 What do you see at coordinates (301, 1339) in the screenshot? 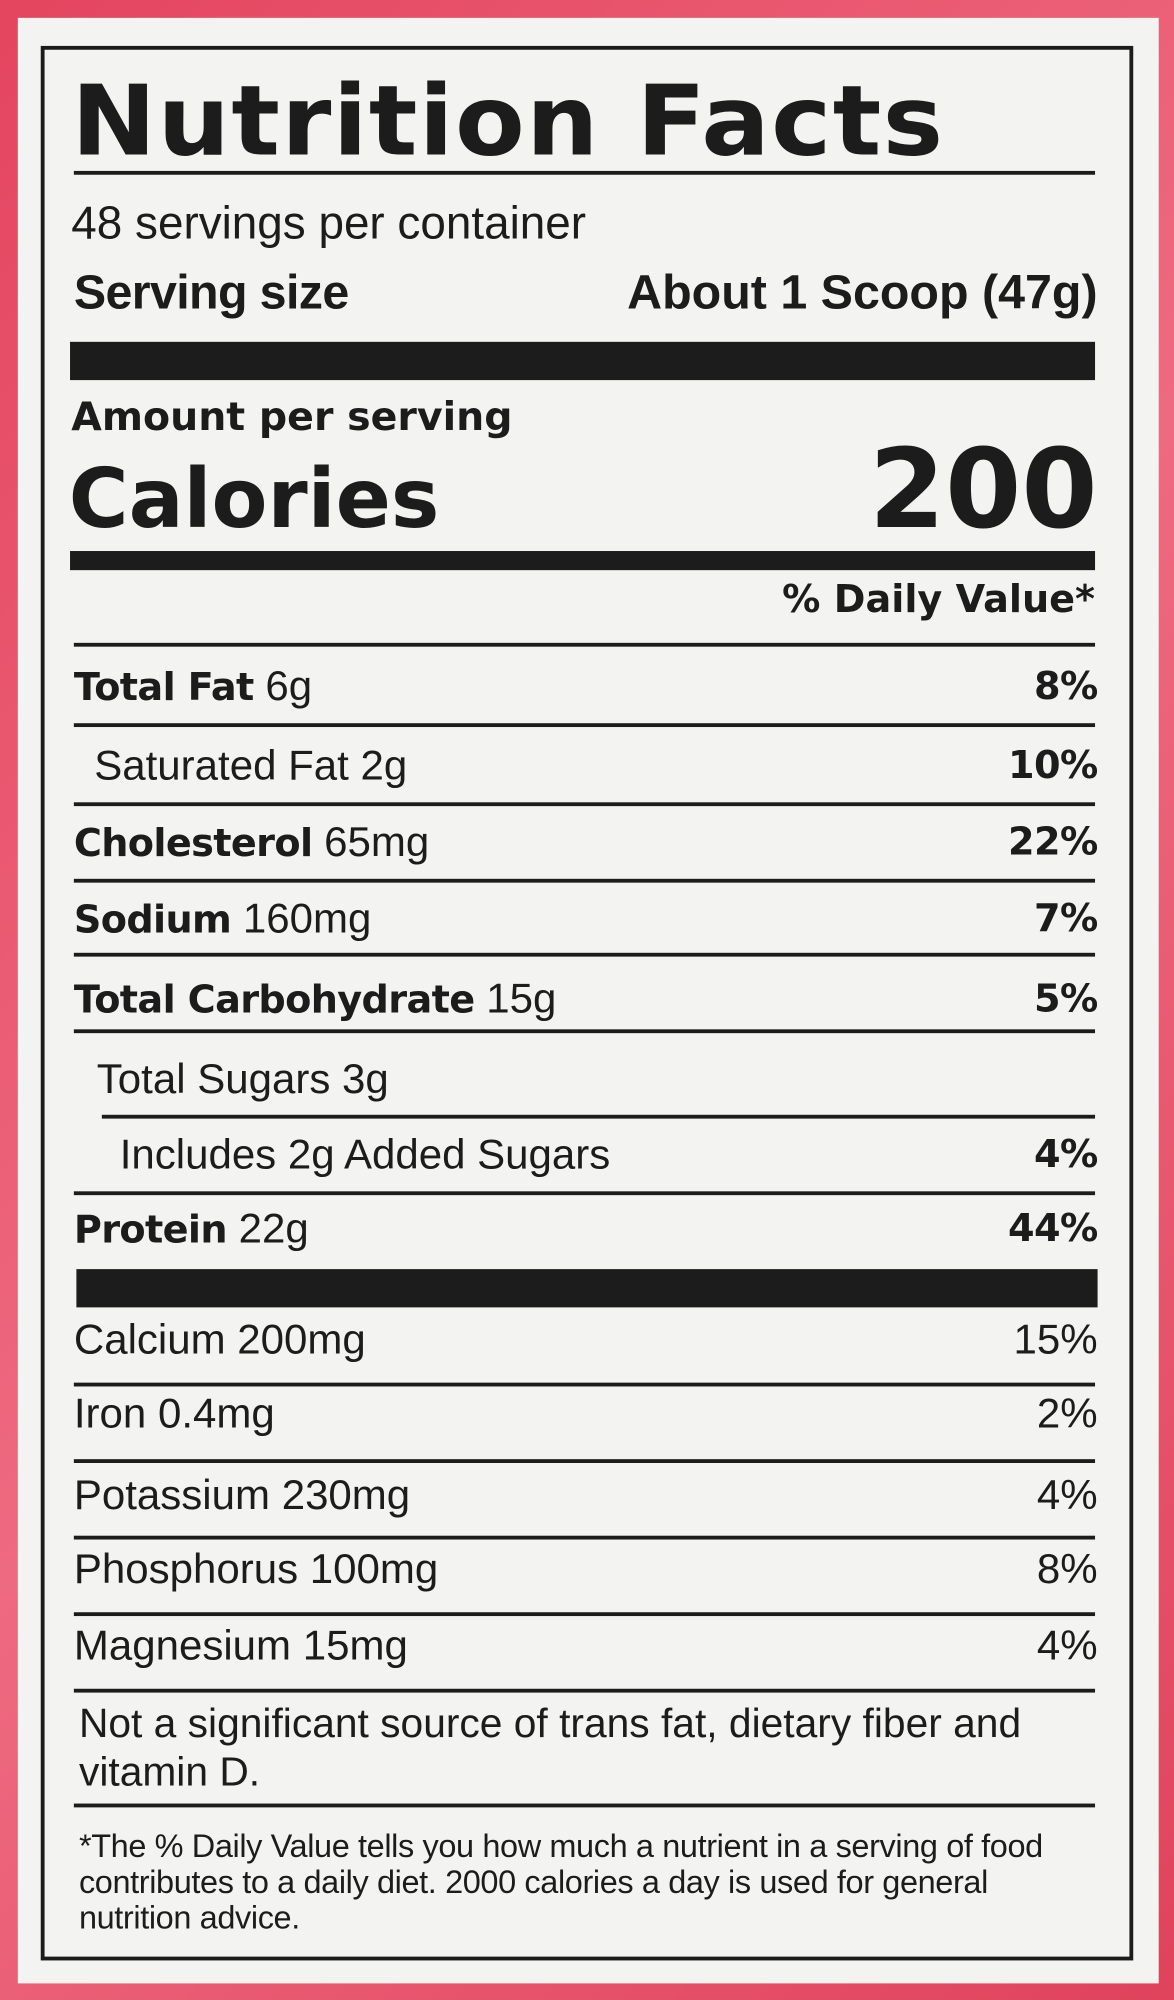
I see `mineral-amount: 200mg` at bounding box center [301, 1339].